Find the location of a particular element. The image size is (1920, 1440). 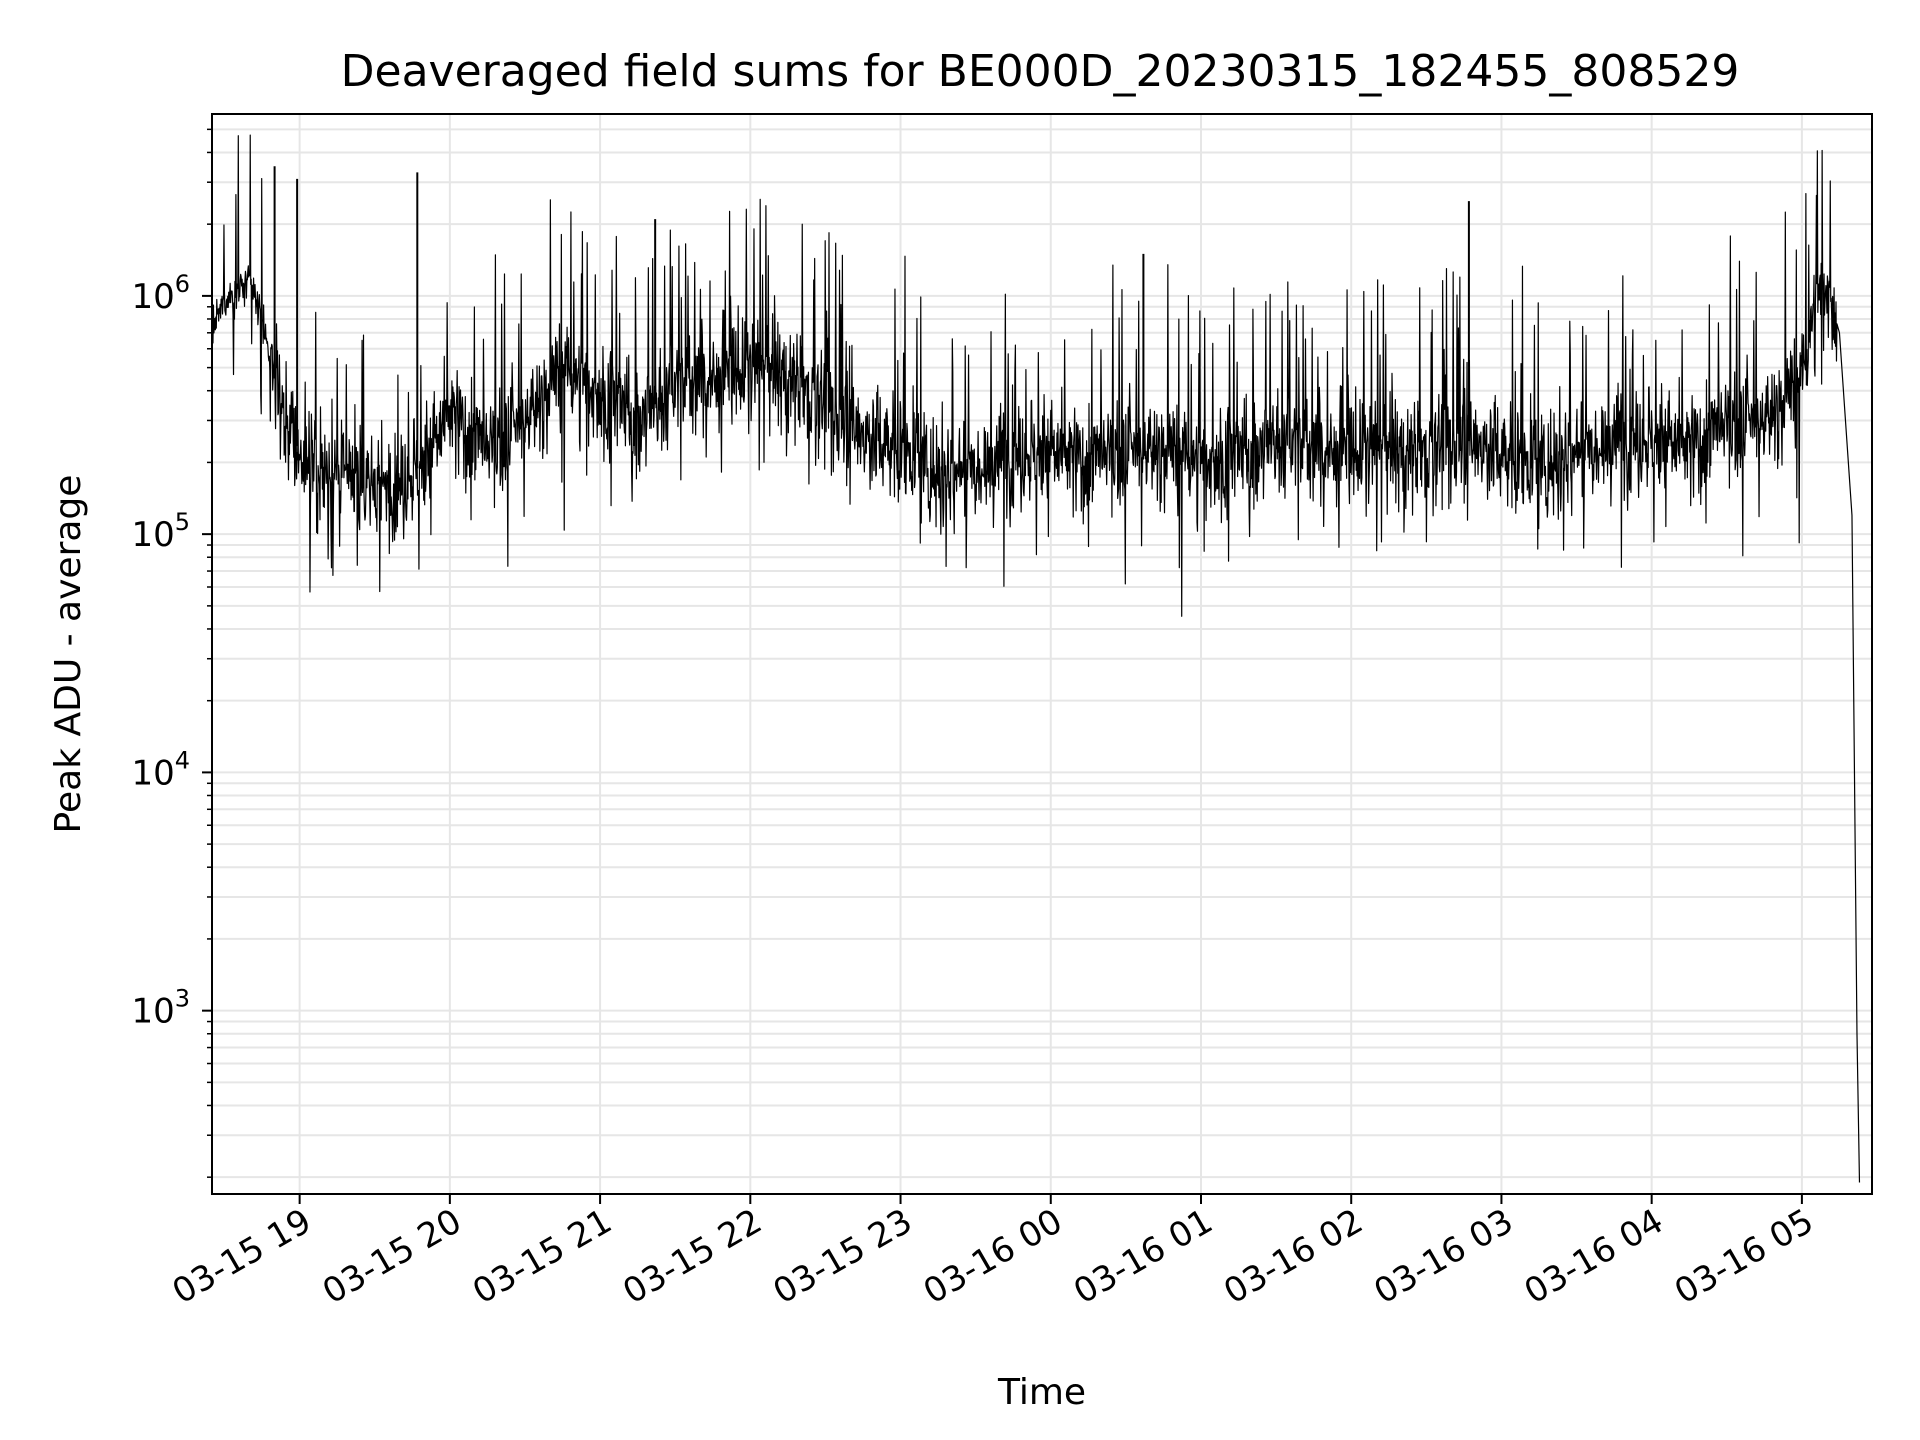

y-tick-label: 10⁵ is located at coordinates (160, 531).